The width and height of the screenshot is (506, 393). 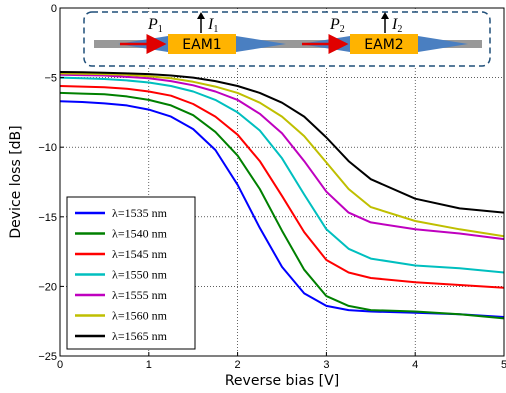 I want to click on legend-label-6: λ=1560 nm, so click(x=140, y=316).